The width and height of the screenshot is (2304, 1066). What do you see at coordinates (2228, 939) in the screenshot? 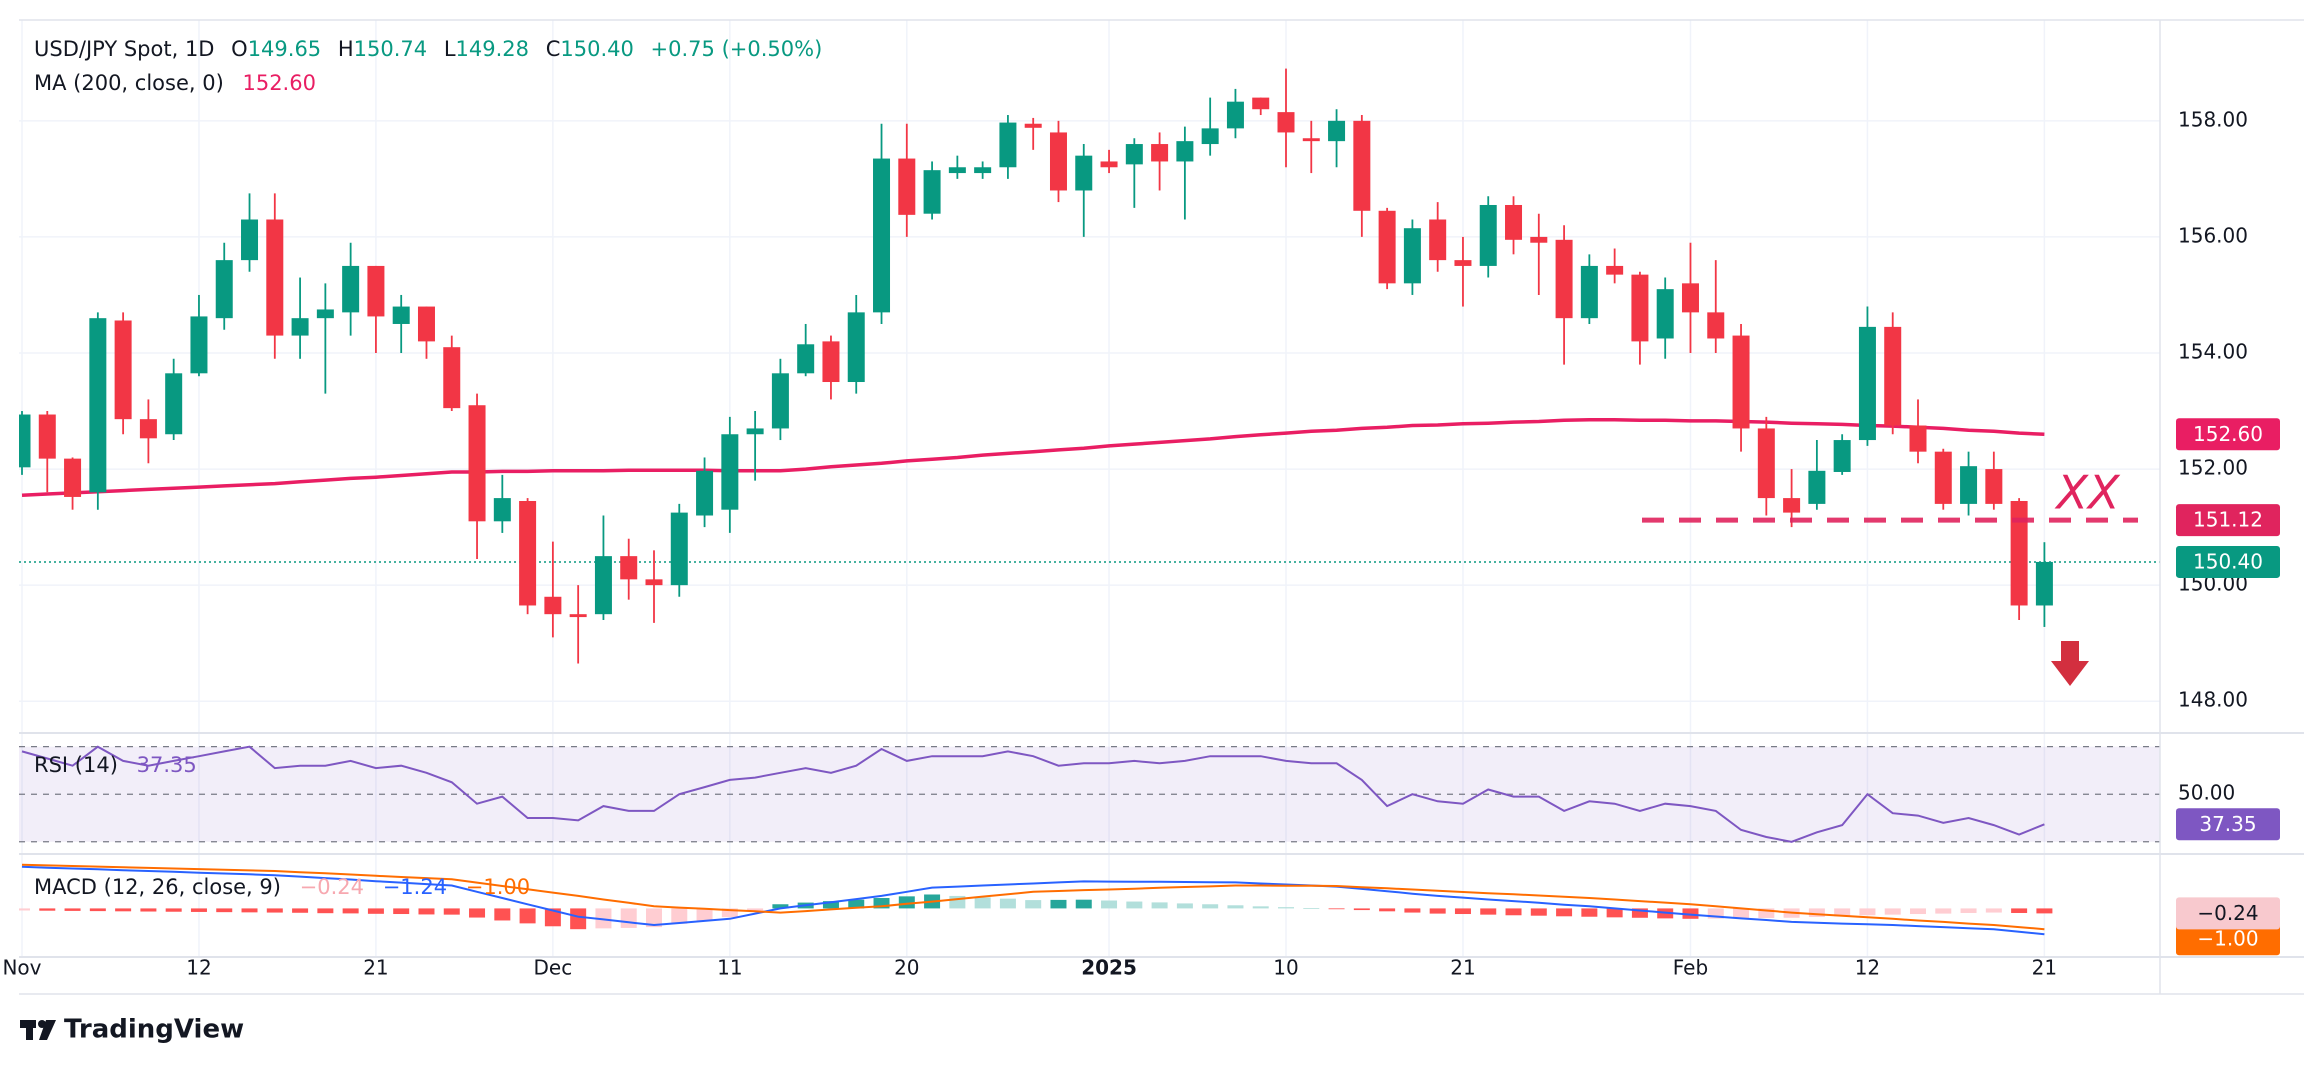
I see `signal-badge` at bounding box center [2228, 939].